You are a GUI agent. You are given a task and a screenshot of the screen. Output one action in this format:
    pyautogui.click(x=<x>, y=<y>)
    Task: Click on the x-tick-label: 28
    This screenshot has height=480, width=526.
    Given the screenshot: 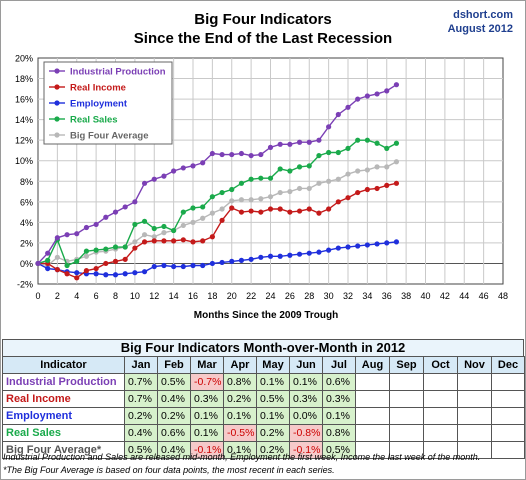 What is the action you would take?
    pyautogui.click(x=309, y=296)
    